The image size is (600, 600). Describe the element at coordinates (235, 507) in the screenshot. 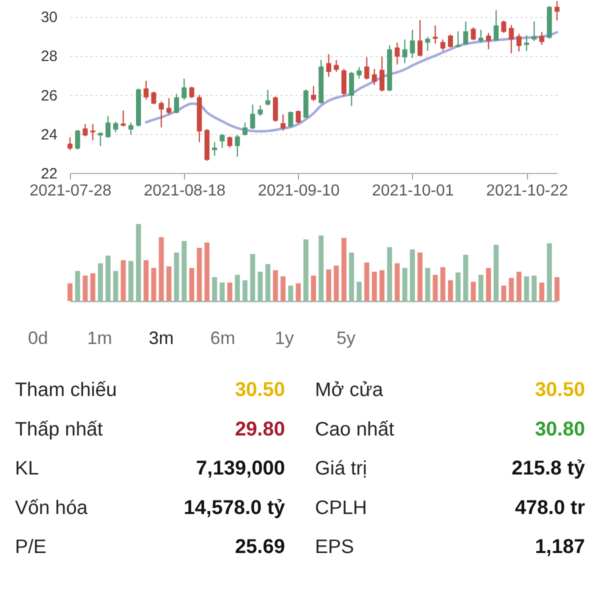

I see `text: 14,578.0 tỷ` at that location.